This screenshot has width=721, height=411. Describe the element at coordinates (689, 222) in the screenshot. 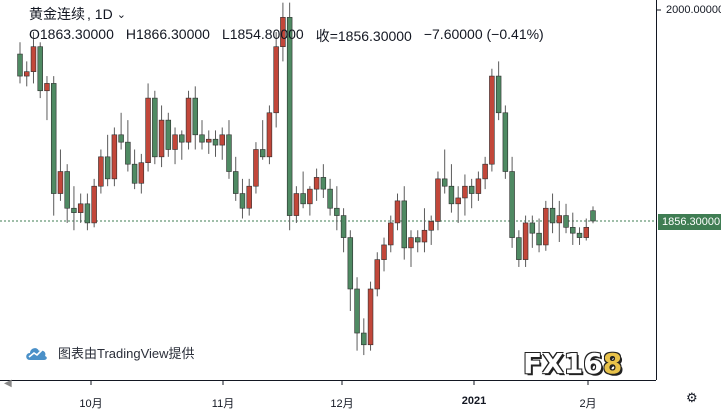

I see `current-price-tag: 1856.30000` at that location.